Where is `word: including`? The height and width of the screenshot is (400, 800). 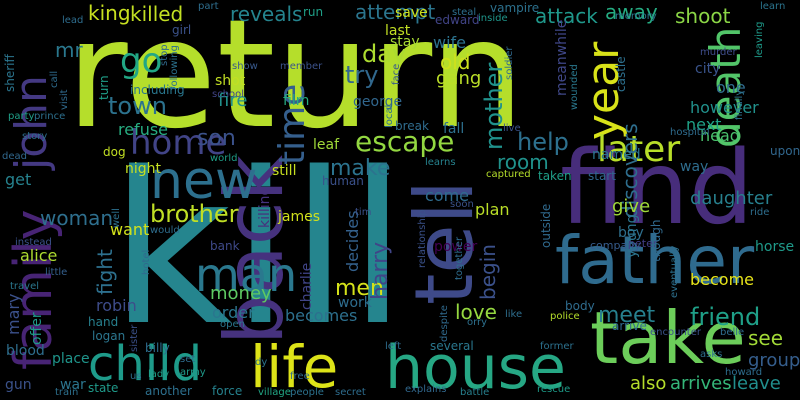 word: including is located at coordinates (157, 90).